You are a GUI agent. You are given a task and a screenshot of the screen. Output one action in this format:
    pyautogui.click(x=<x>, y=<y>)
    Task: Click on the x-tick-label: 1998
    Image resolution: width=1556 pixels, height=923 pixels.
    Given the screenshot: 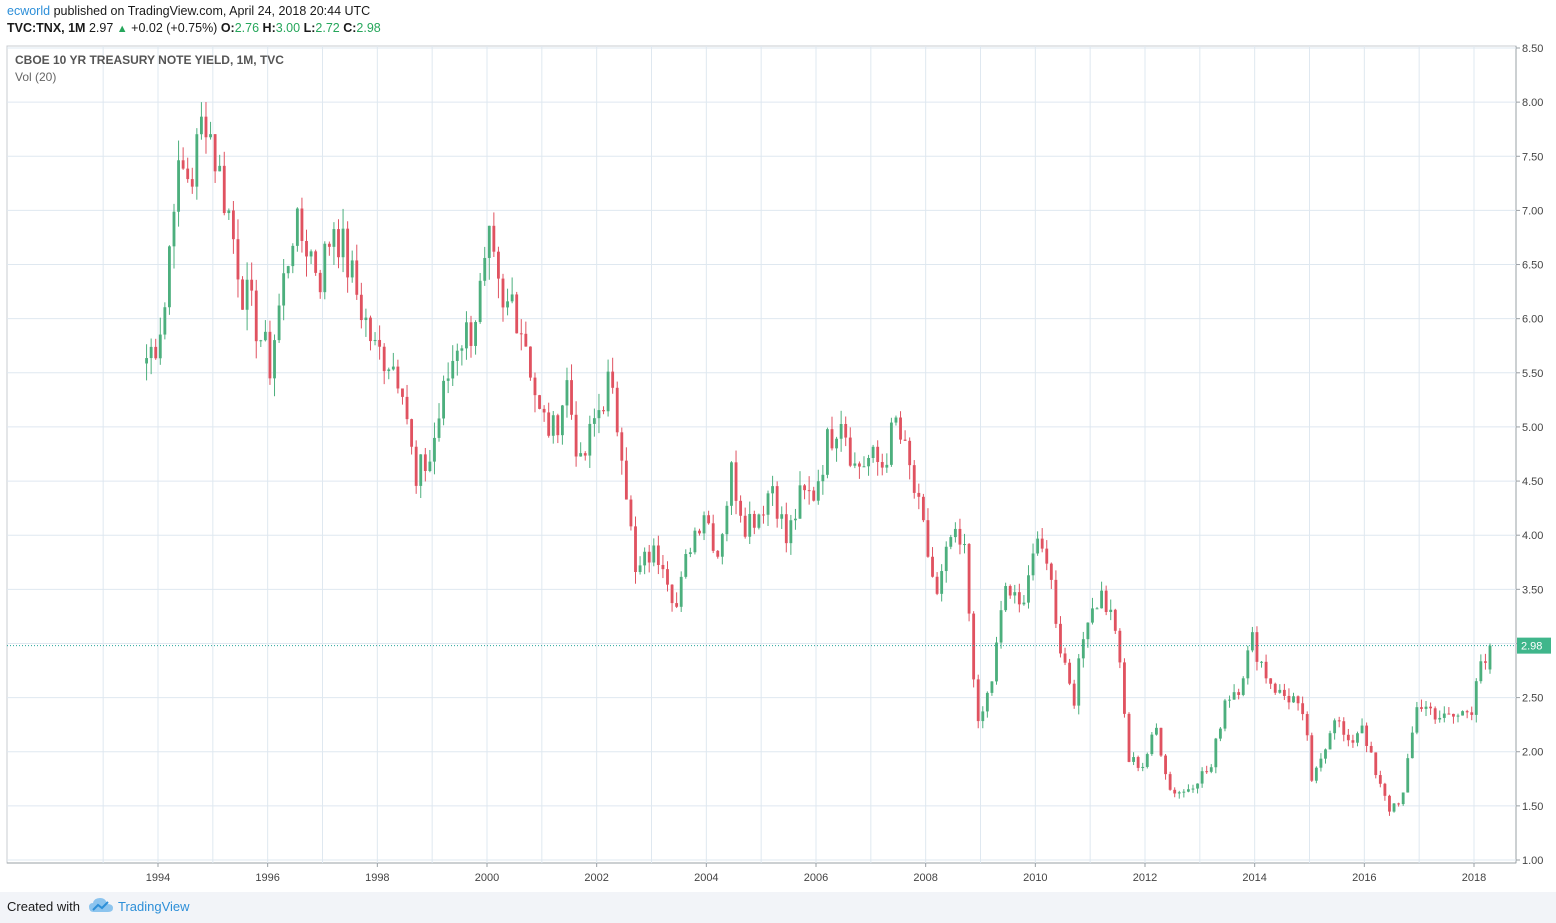 What is the action you would take?
    pyautogui.click(x=377, y=878)
    